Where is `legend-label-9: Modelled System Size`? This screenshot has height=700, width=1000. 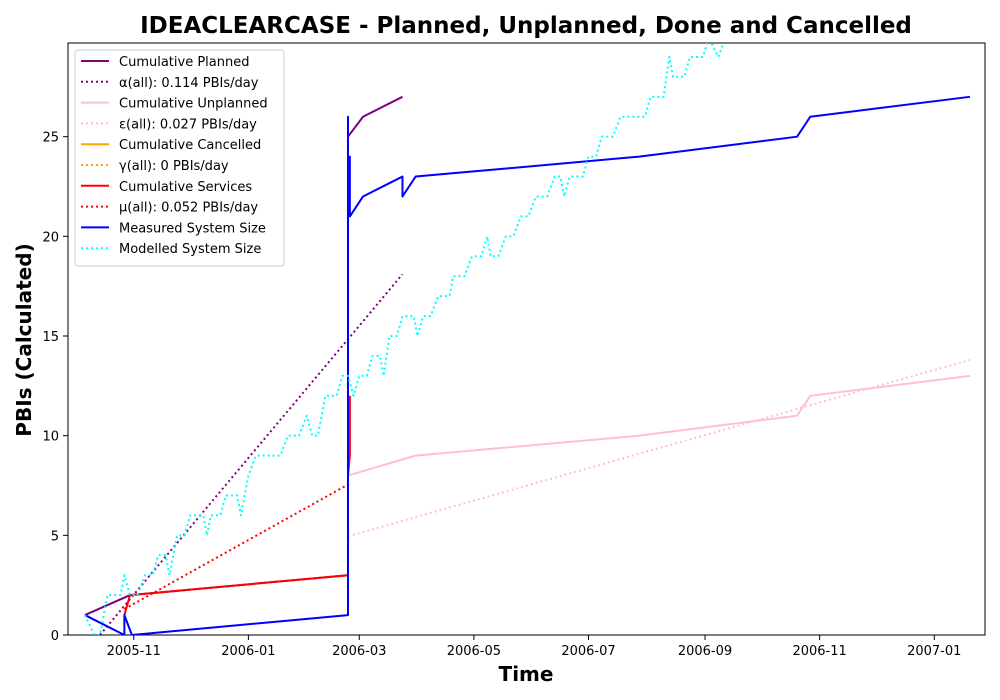 legend-label-9: Modelled System Size is located at coordinates (190, 249).